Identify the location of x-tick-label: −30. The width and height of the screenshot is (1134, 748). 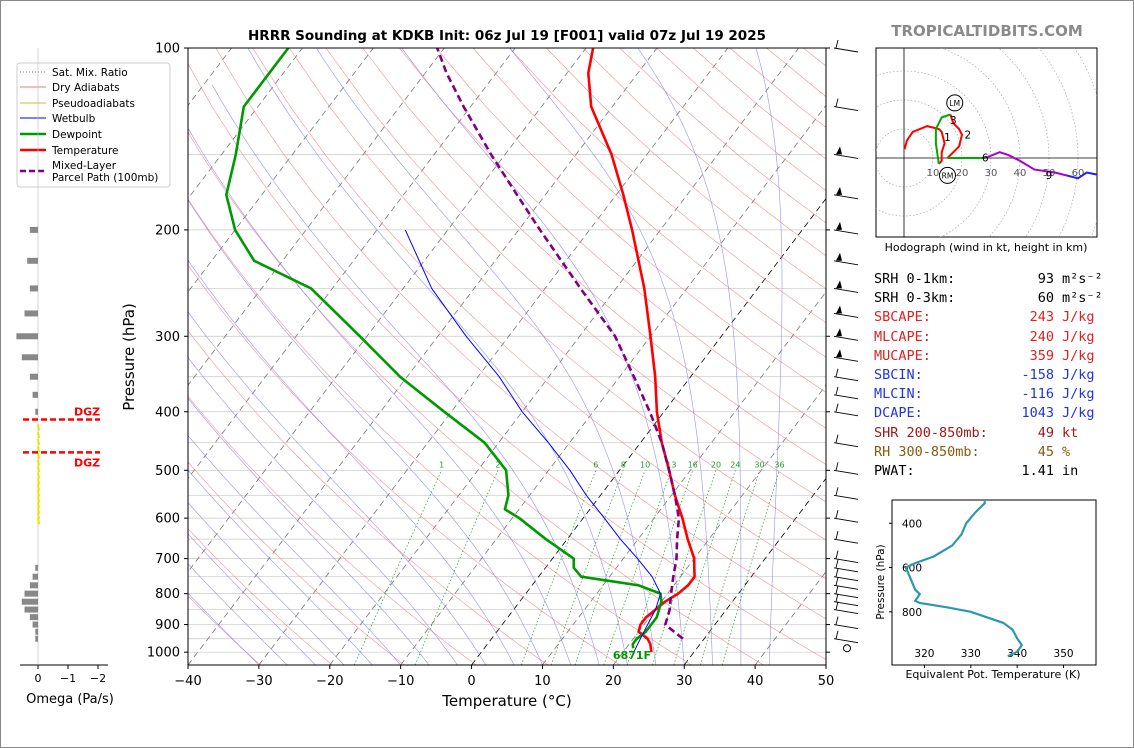
(258, 681).